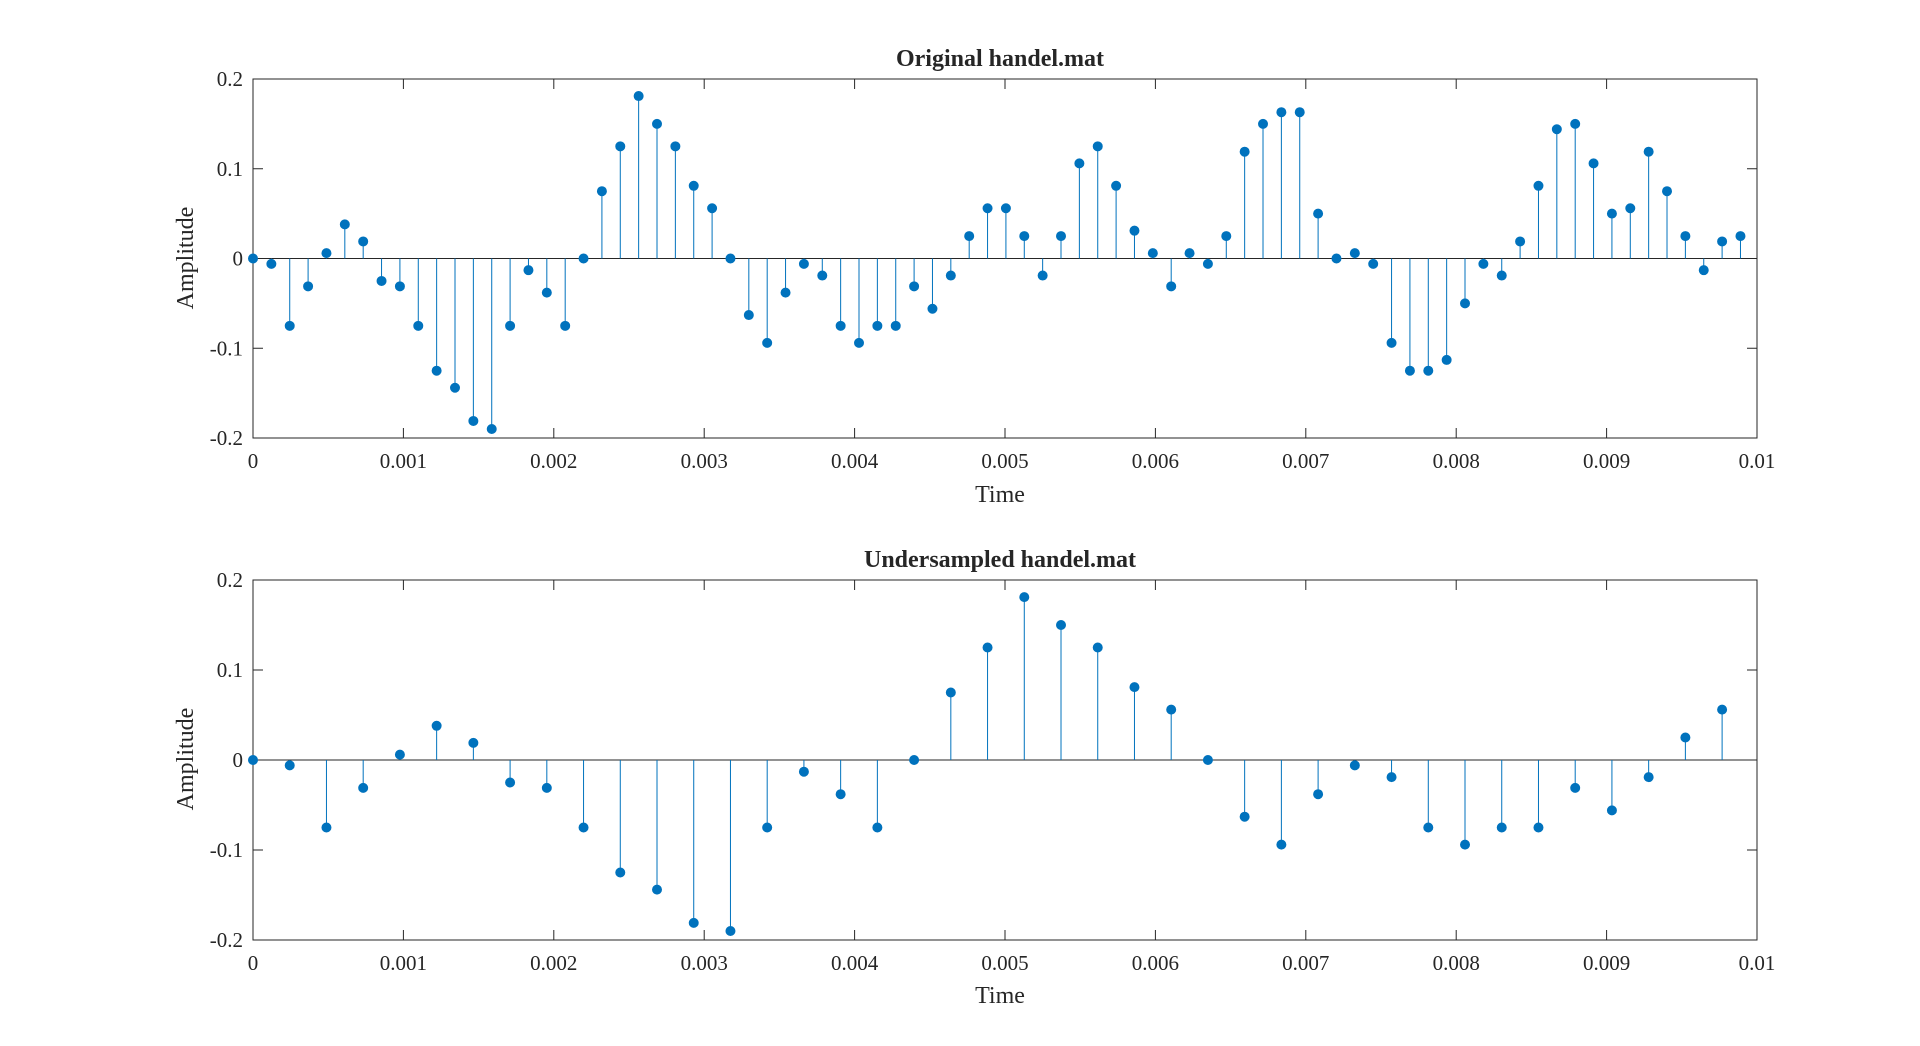 This screenshot has width=1920, height=1046. Describe the element at coordinates (226, 438) in the screenshot. I see `original-ytick-label: -0.2` at that location.